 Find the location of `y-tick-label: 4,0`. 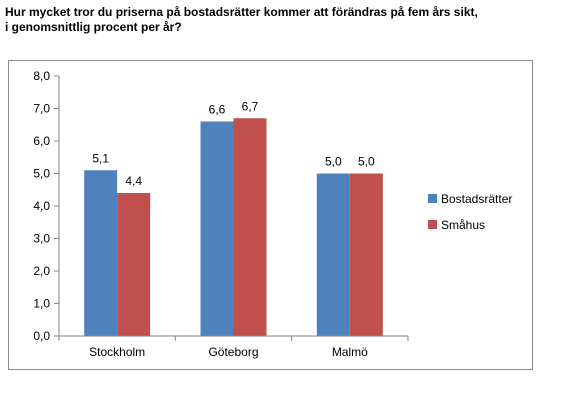

y-tick-label: 4,0 is located at coordinates (41, 206).